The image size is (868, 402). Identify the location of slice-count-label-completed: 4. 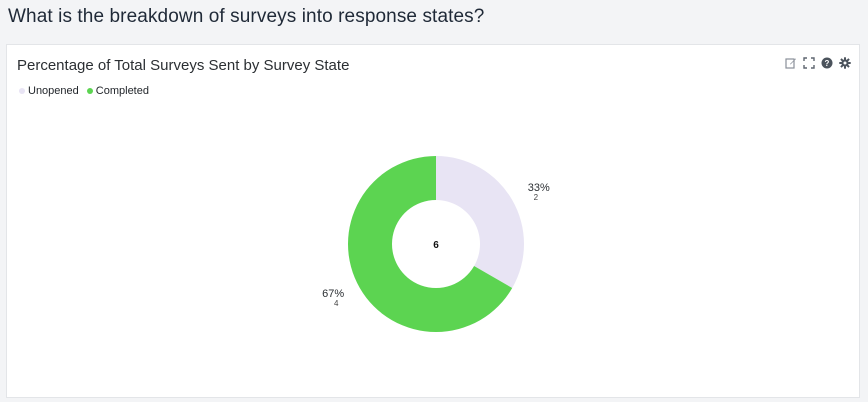
(336, 303).